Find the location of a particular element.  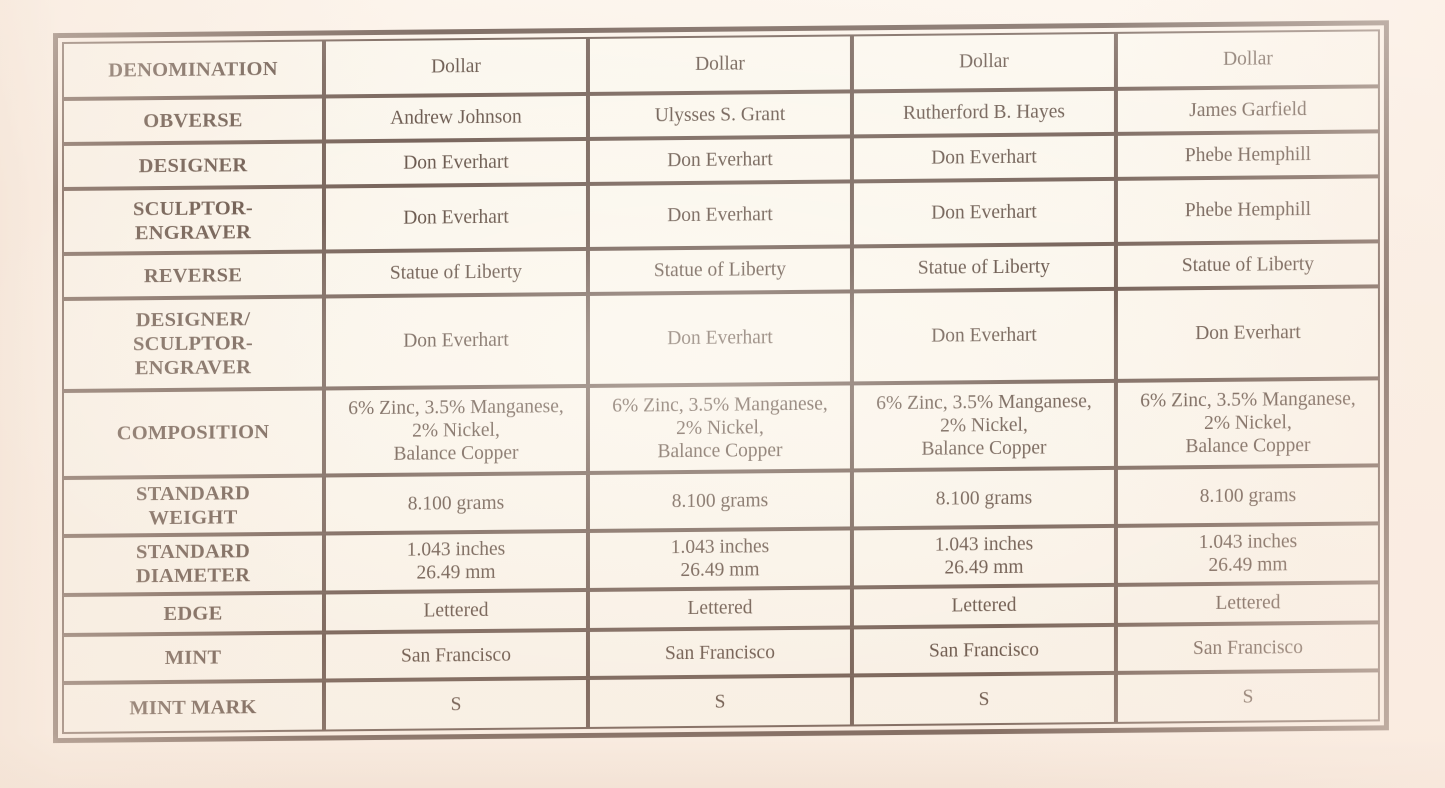

cell-r5-c3: Don Everhart is located at coordinates (983, 336).